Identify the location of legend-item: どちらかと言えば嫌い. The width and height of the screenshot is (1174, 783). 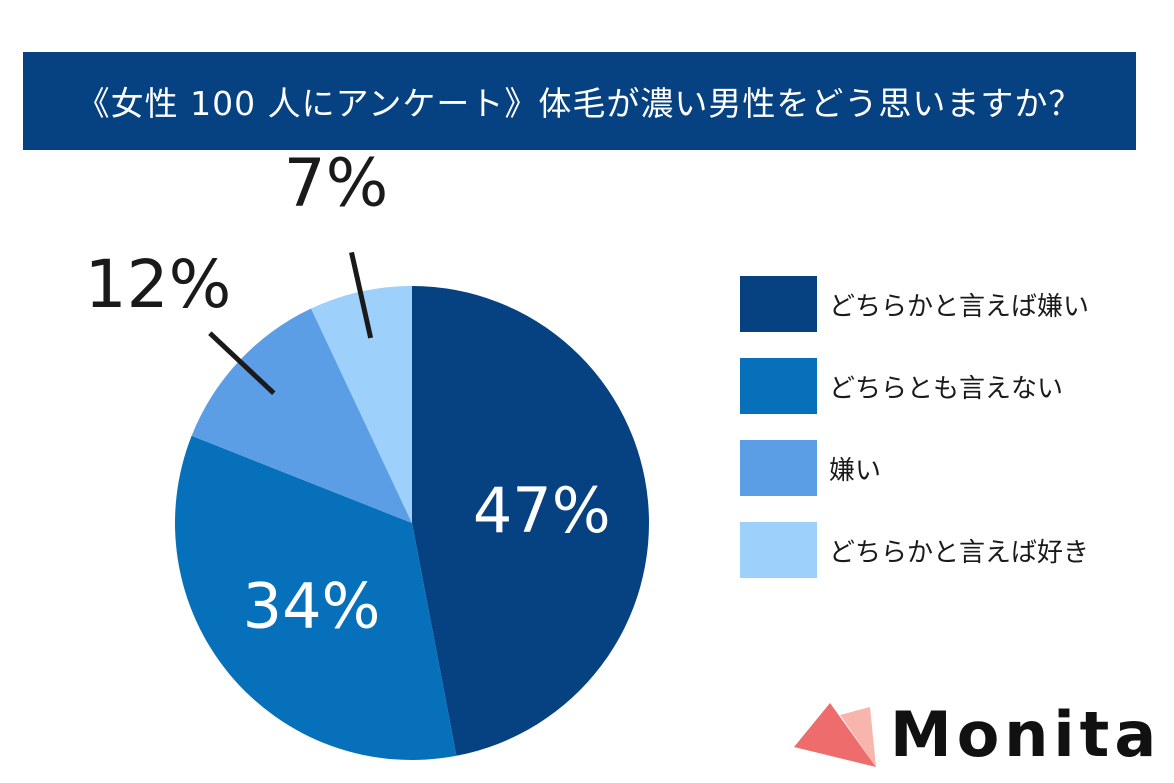
(914, 304).